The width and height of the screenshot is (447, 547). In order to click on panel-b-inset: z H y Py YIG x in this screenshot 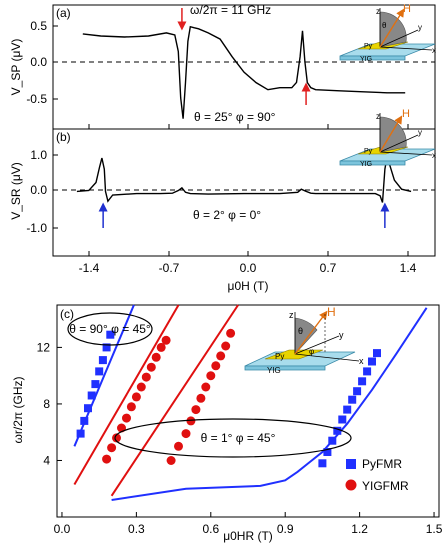, I will do `click(387, 138)`.